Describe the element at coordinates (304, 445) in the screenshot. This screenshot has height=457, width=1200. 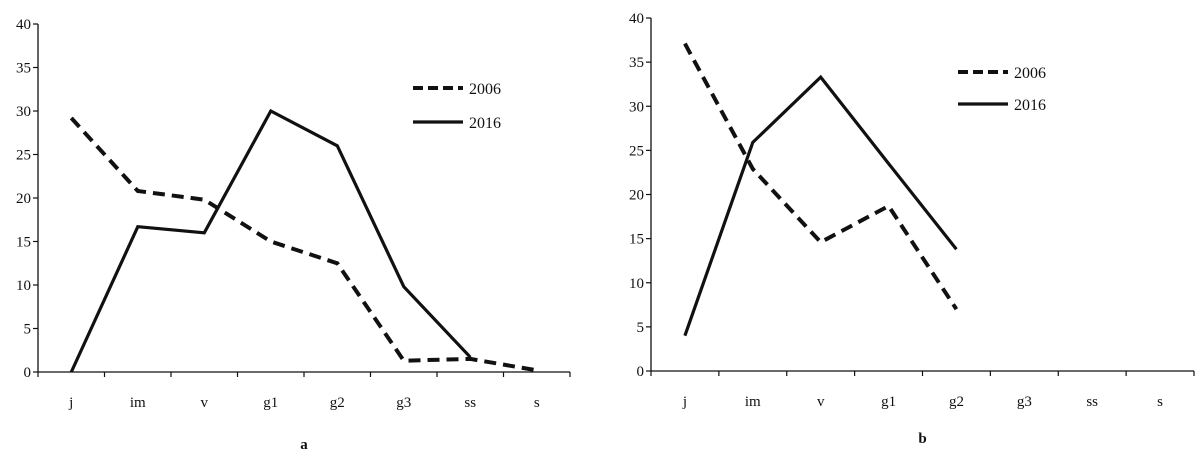
I see `panel-label: a` at that location.